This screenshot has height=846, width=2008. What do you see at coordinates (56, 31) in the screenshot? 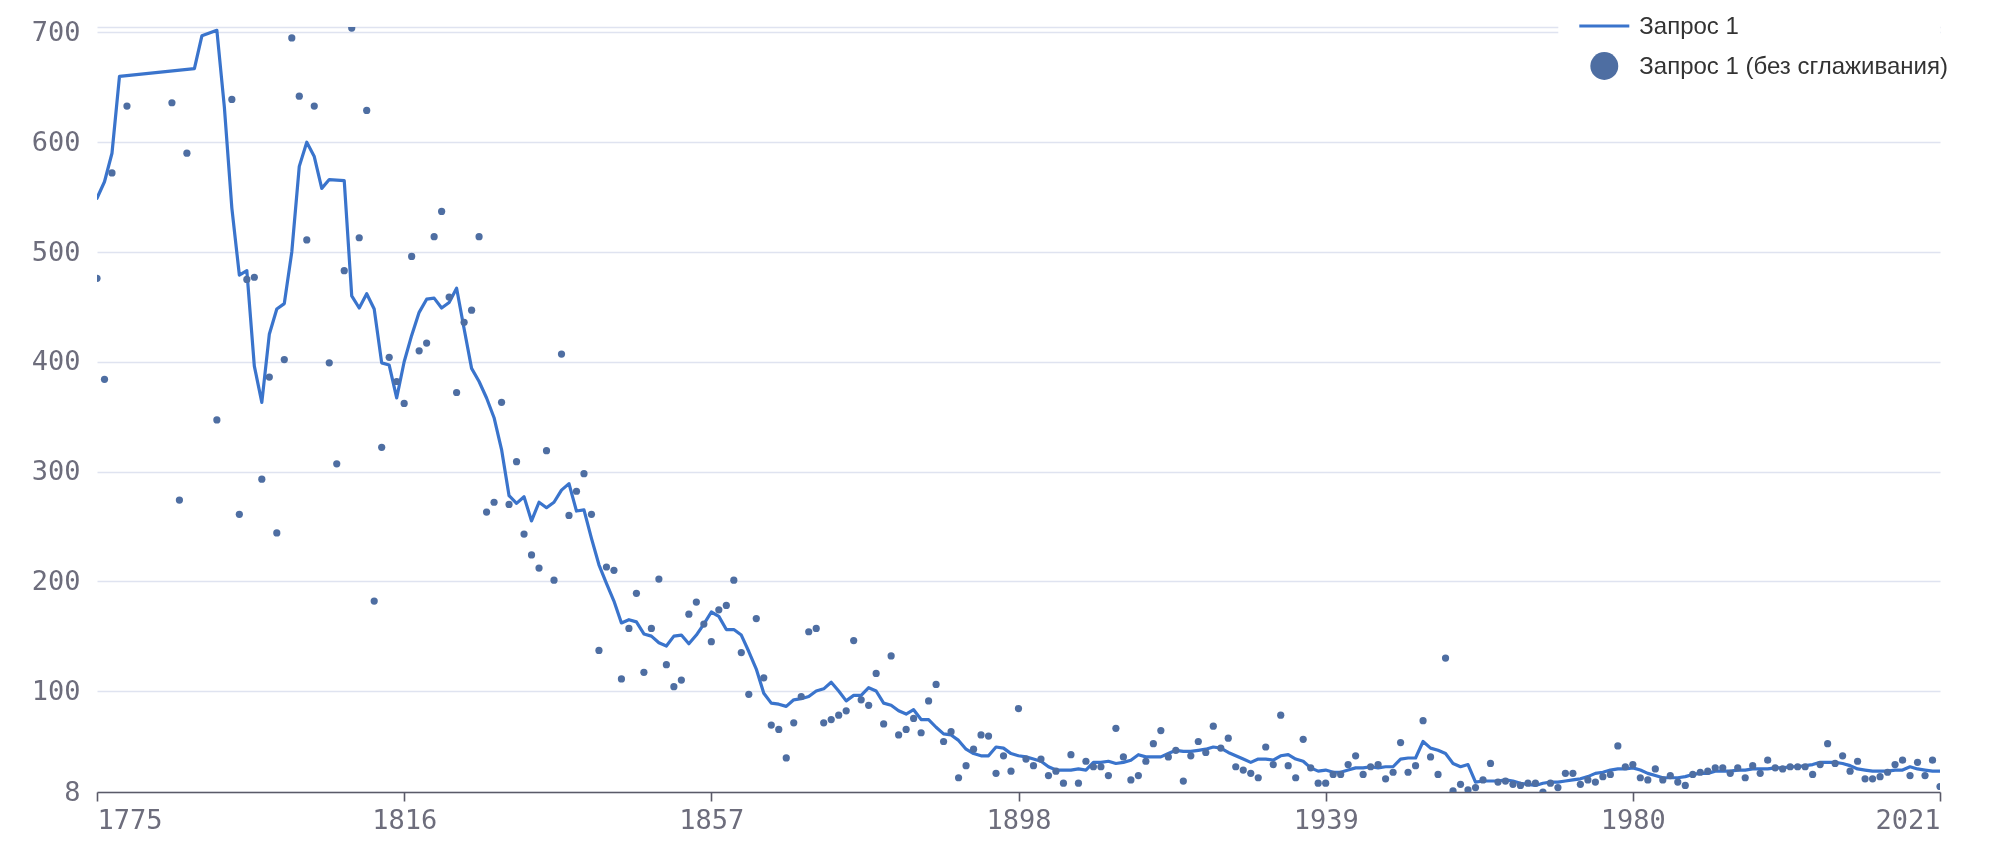
I see `y-tick-label: 700` at bounding box center [56, 31].